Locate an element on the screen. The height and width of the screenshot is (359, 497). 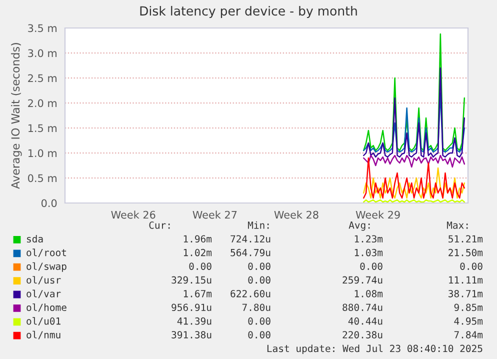
text: 391.38u is located at coordinates (192, 334).